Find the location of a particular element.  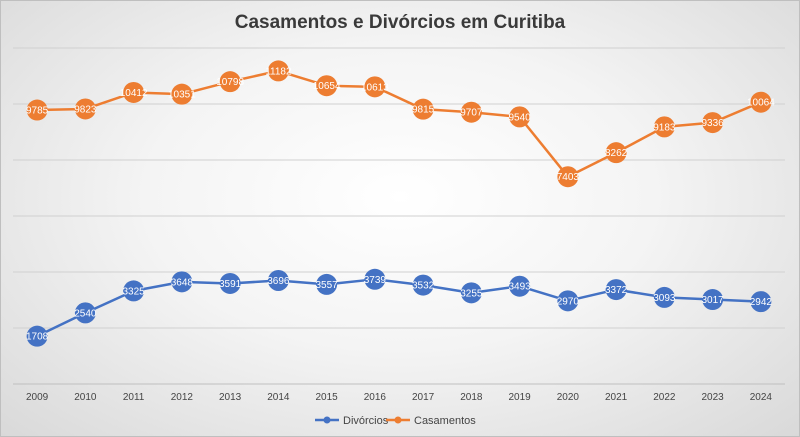

data-label: 10654 is located at coordinates (327, 86).